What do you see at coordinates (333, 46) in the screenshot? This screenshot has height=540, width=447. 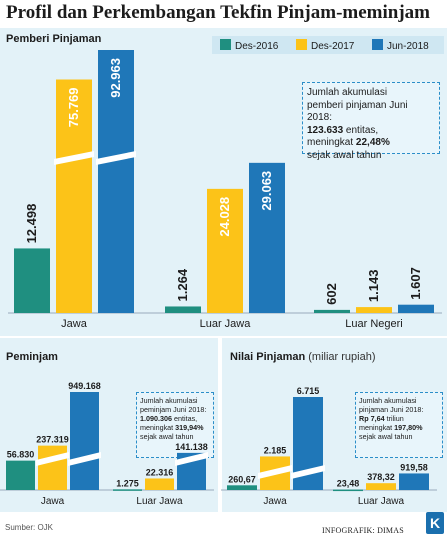 I see `legend-label-des-2017: Des-2017` at bounding box center [333, 46].